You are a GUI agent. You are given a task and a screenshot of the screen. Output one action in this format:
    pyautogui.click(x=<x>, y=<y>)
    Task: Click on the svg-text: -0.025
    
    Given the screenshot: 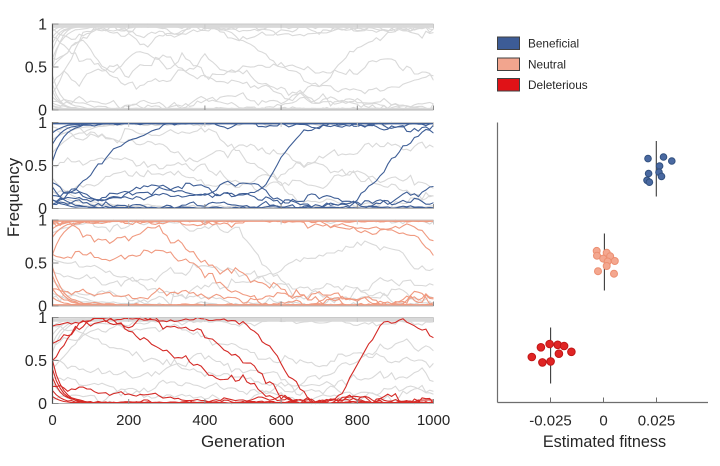 What is the action you would take?
    pyautogui.click(x=550, y=421)
    